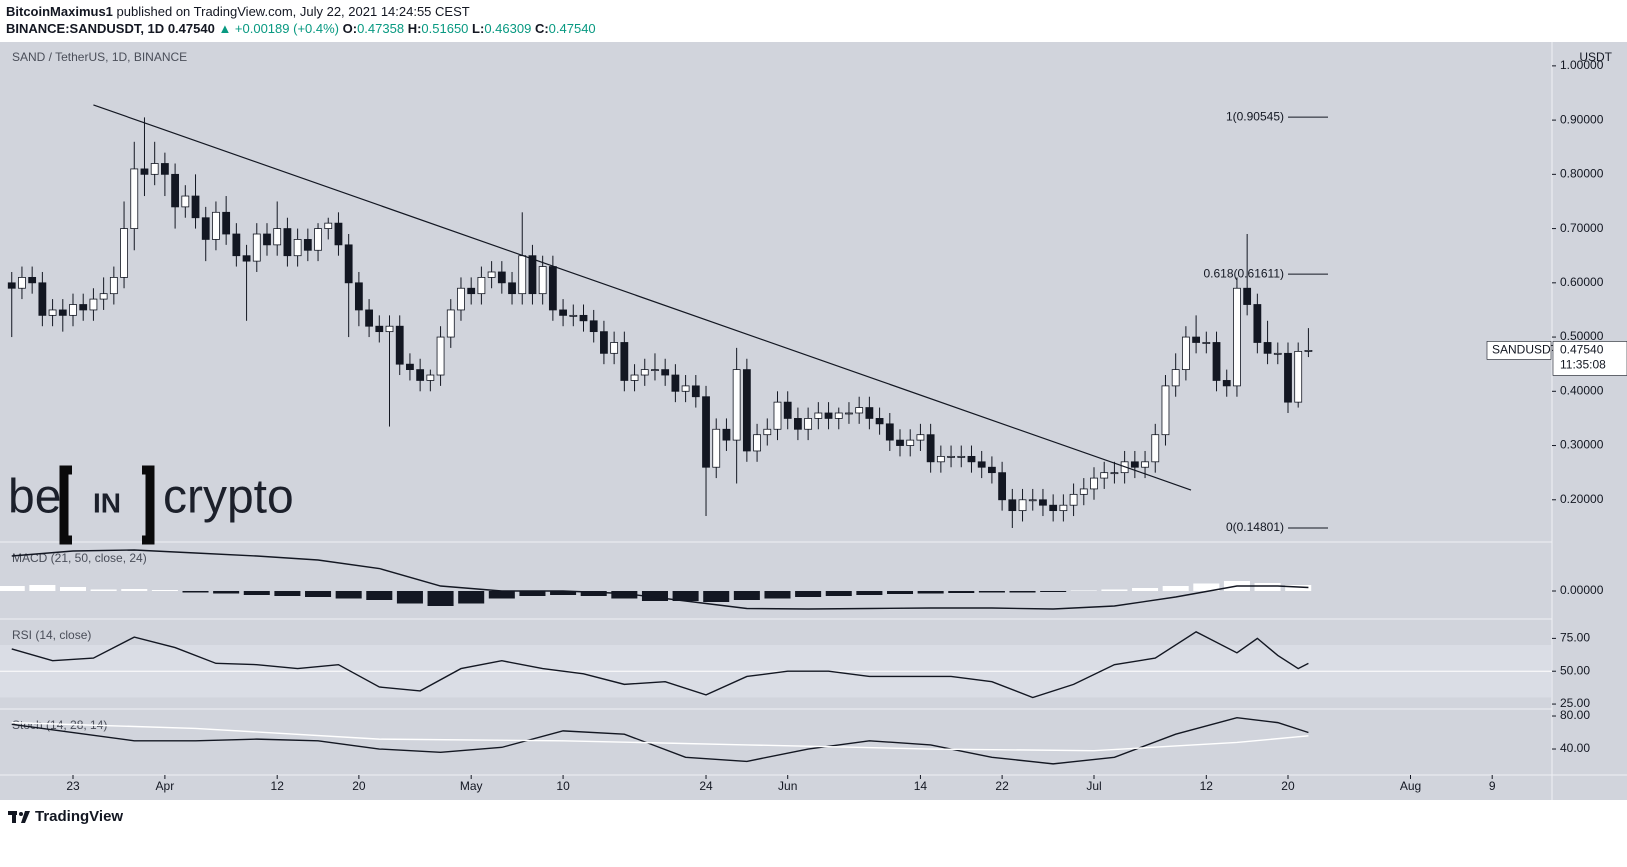  Describe the element at coordinates (1582, 174) in the screenshot. I see `y-tick-label: 0.80000` at that location.